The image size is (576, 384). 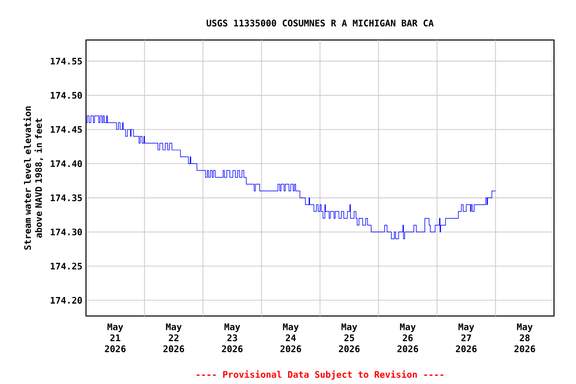 I want to click on x-tick-label: May 27 2026, so click(x=466, y=338).